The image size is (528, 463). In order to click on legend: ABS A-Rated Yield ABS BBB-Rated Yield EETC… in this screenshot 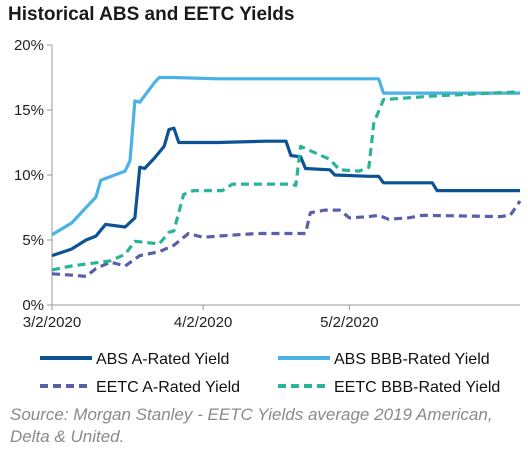, I will do `click(270, 373)`.